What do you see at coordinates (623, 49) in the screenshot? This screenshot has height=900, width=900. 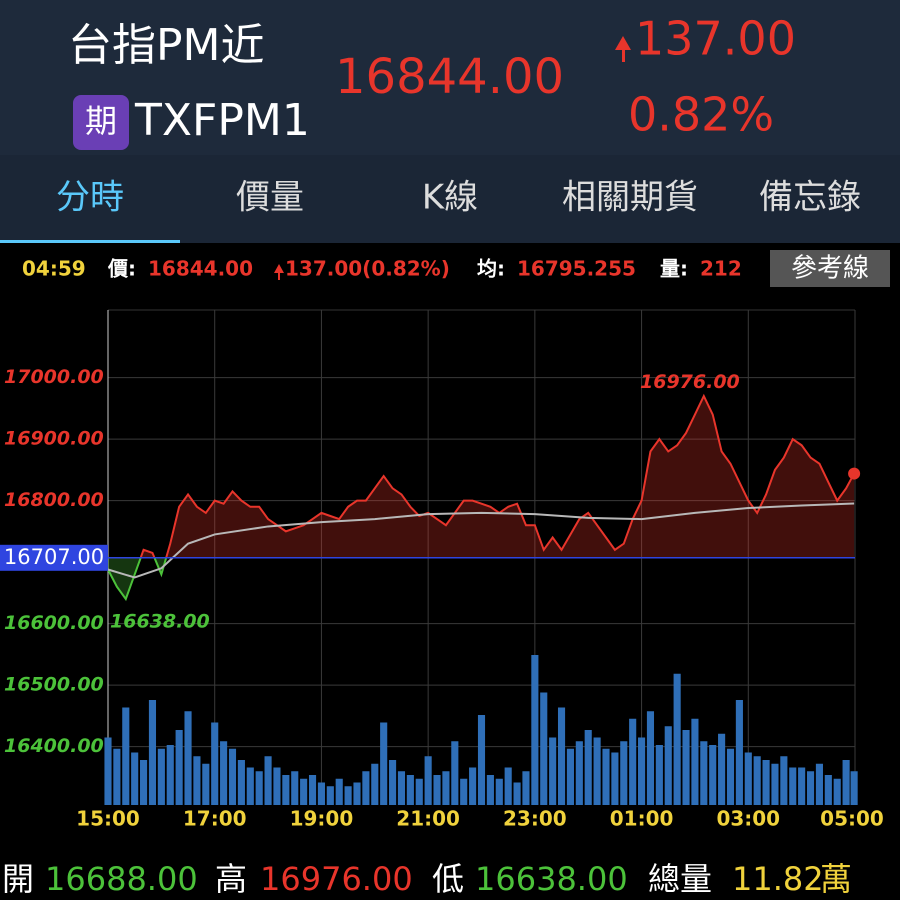 I see `up-arrow` at bounding box center [623, 49].